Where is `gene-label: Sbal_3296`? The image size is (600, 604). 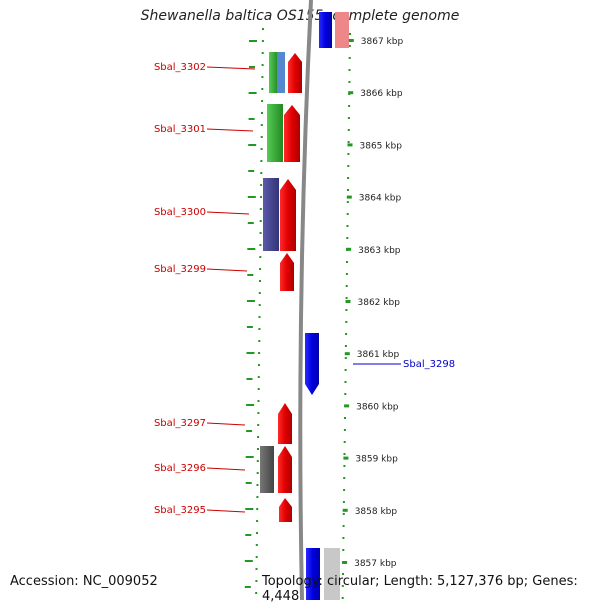 gene-label: Sbal_3296 is located at coordinates (180, 468).